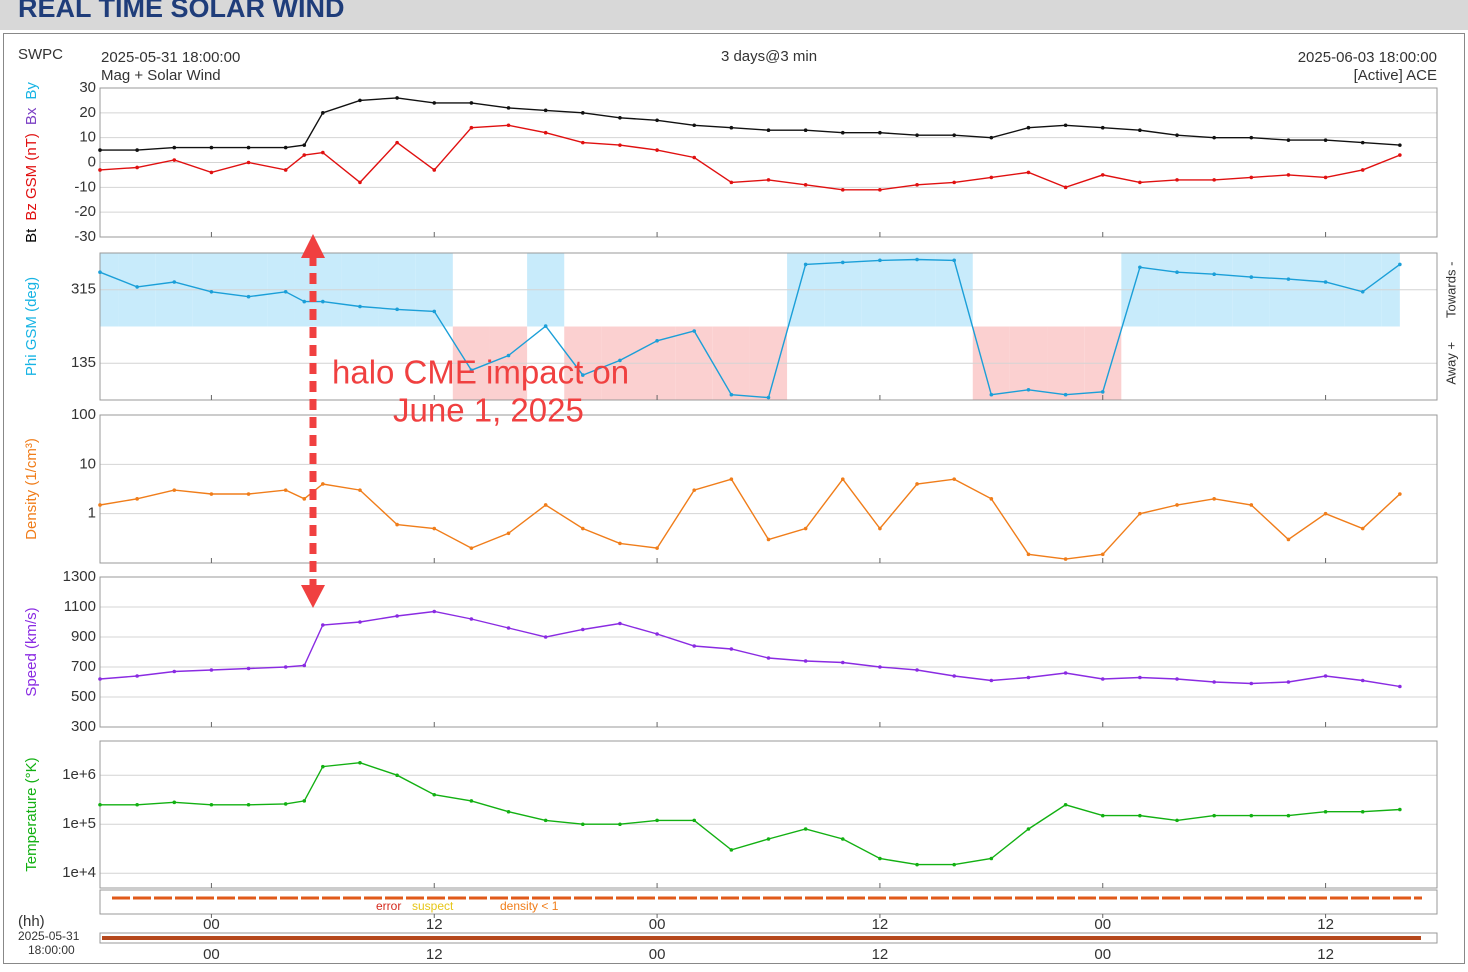 This screenshot has height=972, width=1468. I want to click on y-label-part: Bz GSM (nT), so click(31, 177).